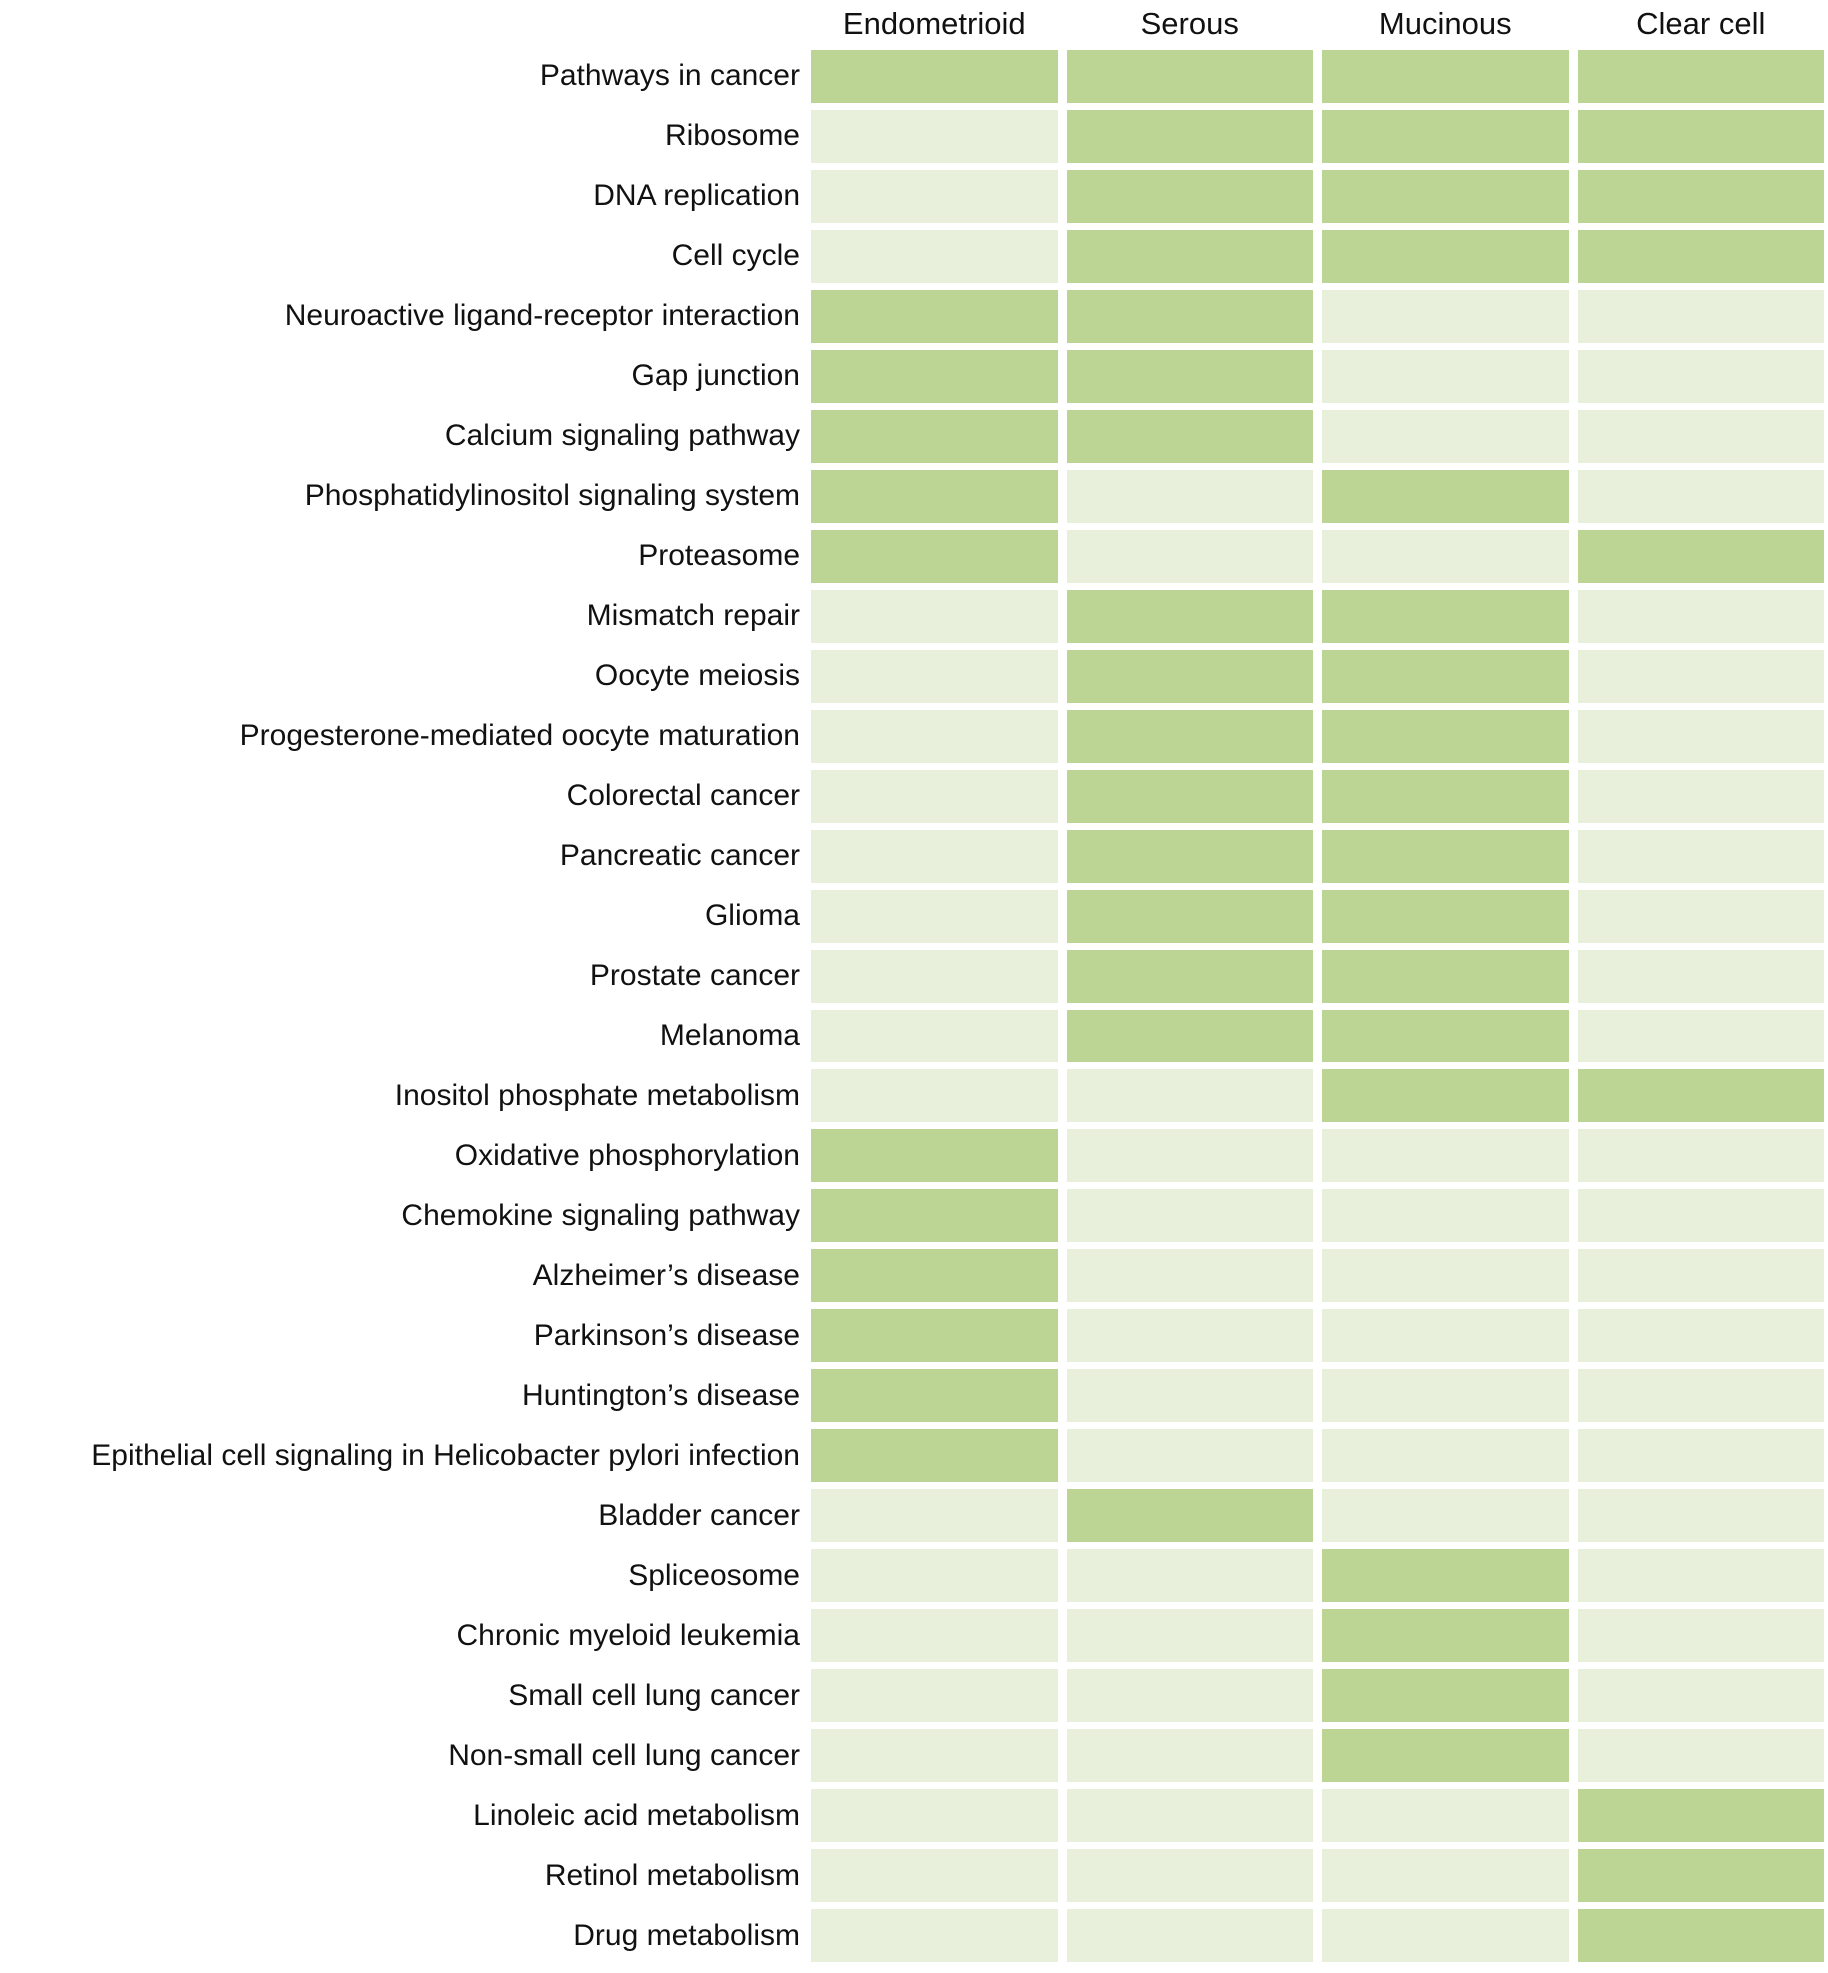 The width and height of the screenshot is (1828, 1973). I want to click on row-label: Pancreatic cancer, so click(679, 856).